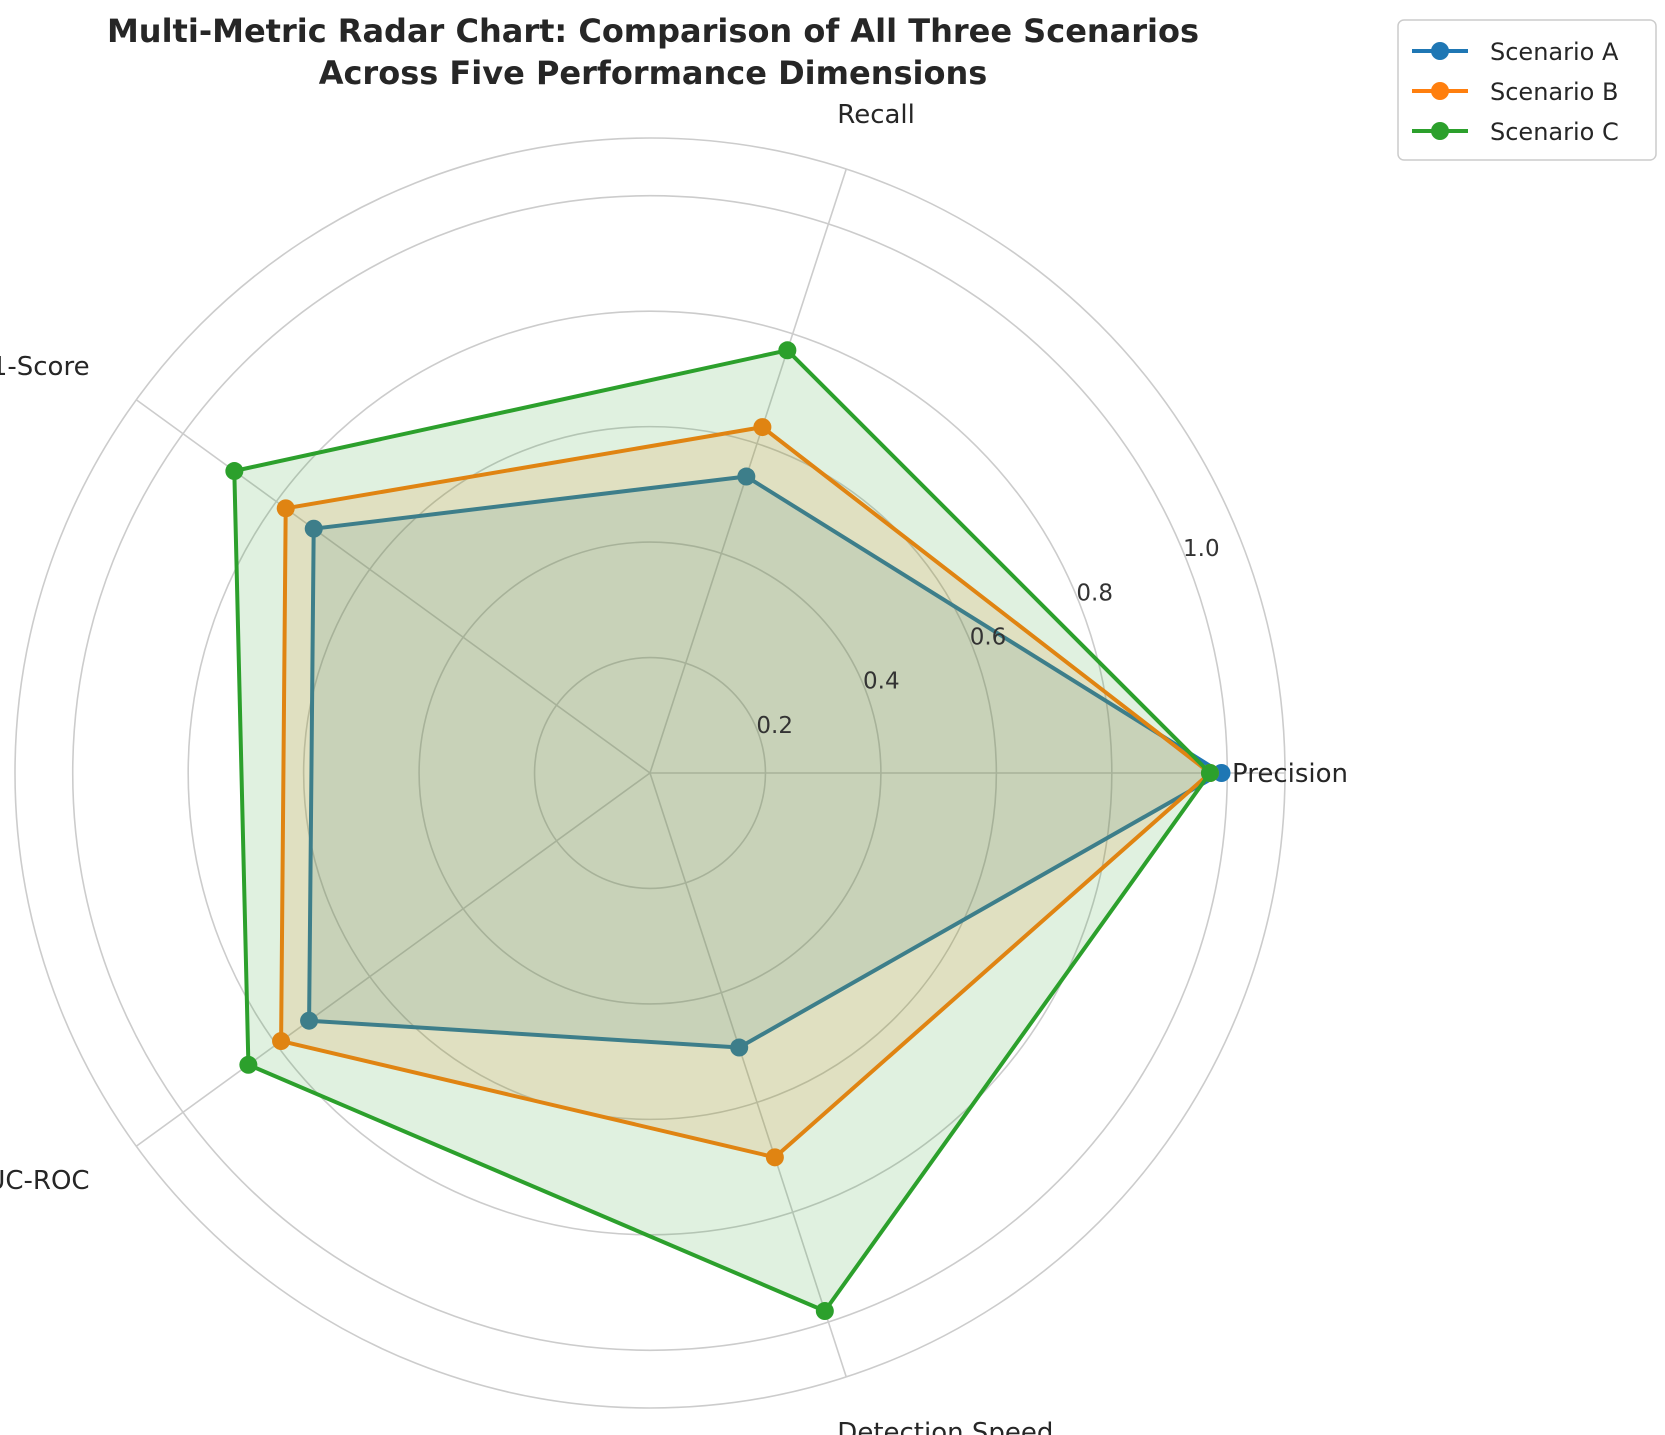  I want to click on legend: Scenario A Scenario B Scenario C, so click(1527, 90).